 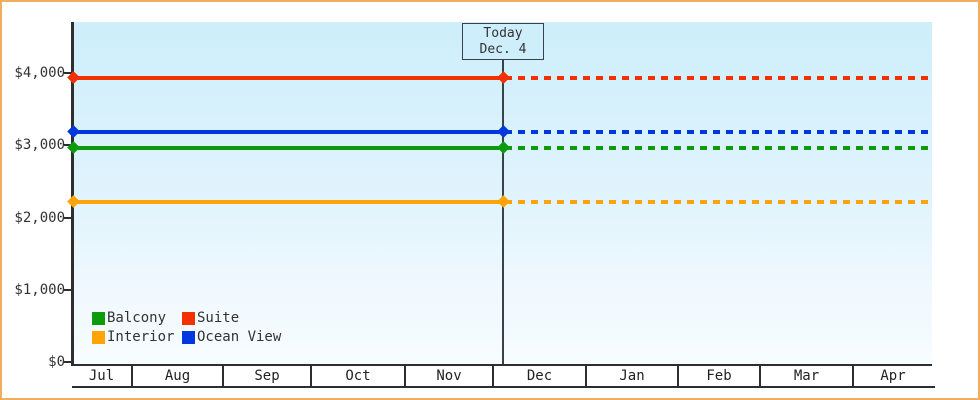 What do you see at coordinates (239, 337) in the screenshot?
I see `legend-label: Ocean View` at bounding box center [239, 337].